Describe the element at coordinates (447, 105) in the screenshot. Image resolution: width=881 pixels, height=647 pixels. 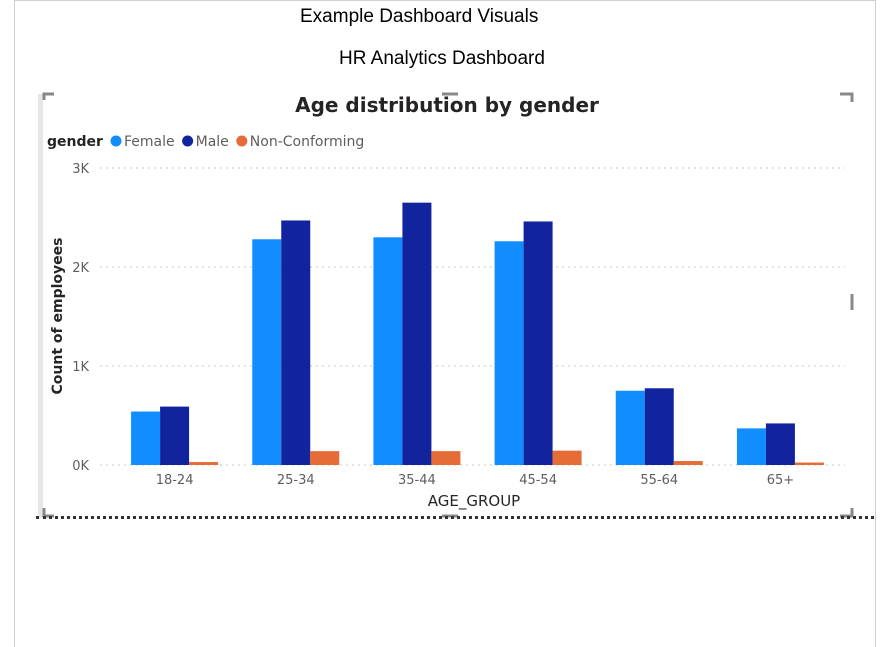
I see `chart-title: Age distribution by gender` at that location.